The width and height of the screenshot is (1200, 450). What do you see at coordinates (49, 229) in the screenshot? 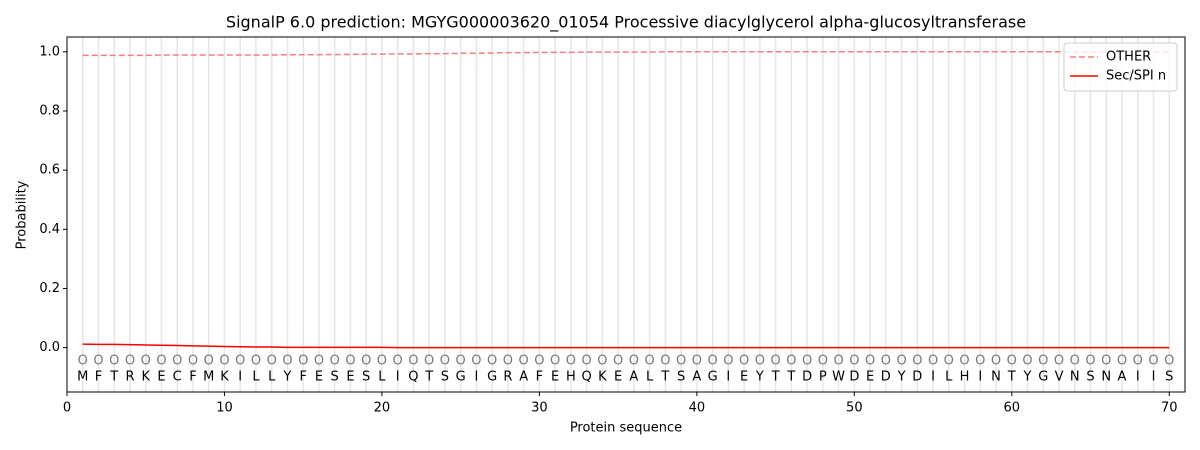
I see `y-tick-label: 0.4` at bounding box center [49, 229].